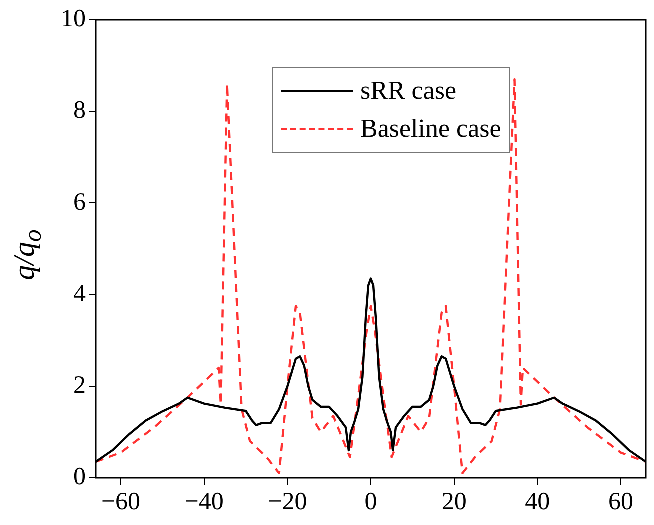  Describe the element at coordinates (454, 502) in the screenshot. I see `x-tick-label: 20` at that location.